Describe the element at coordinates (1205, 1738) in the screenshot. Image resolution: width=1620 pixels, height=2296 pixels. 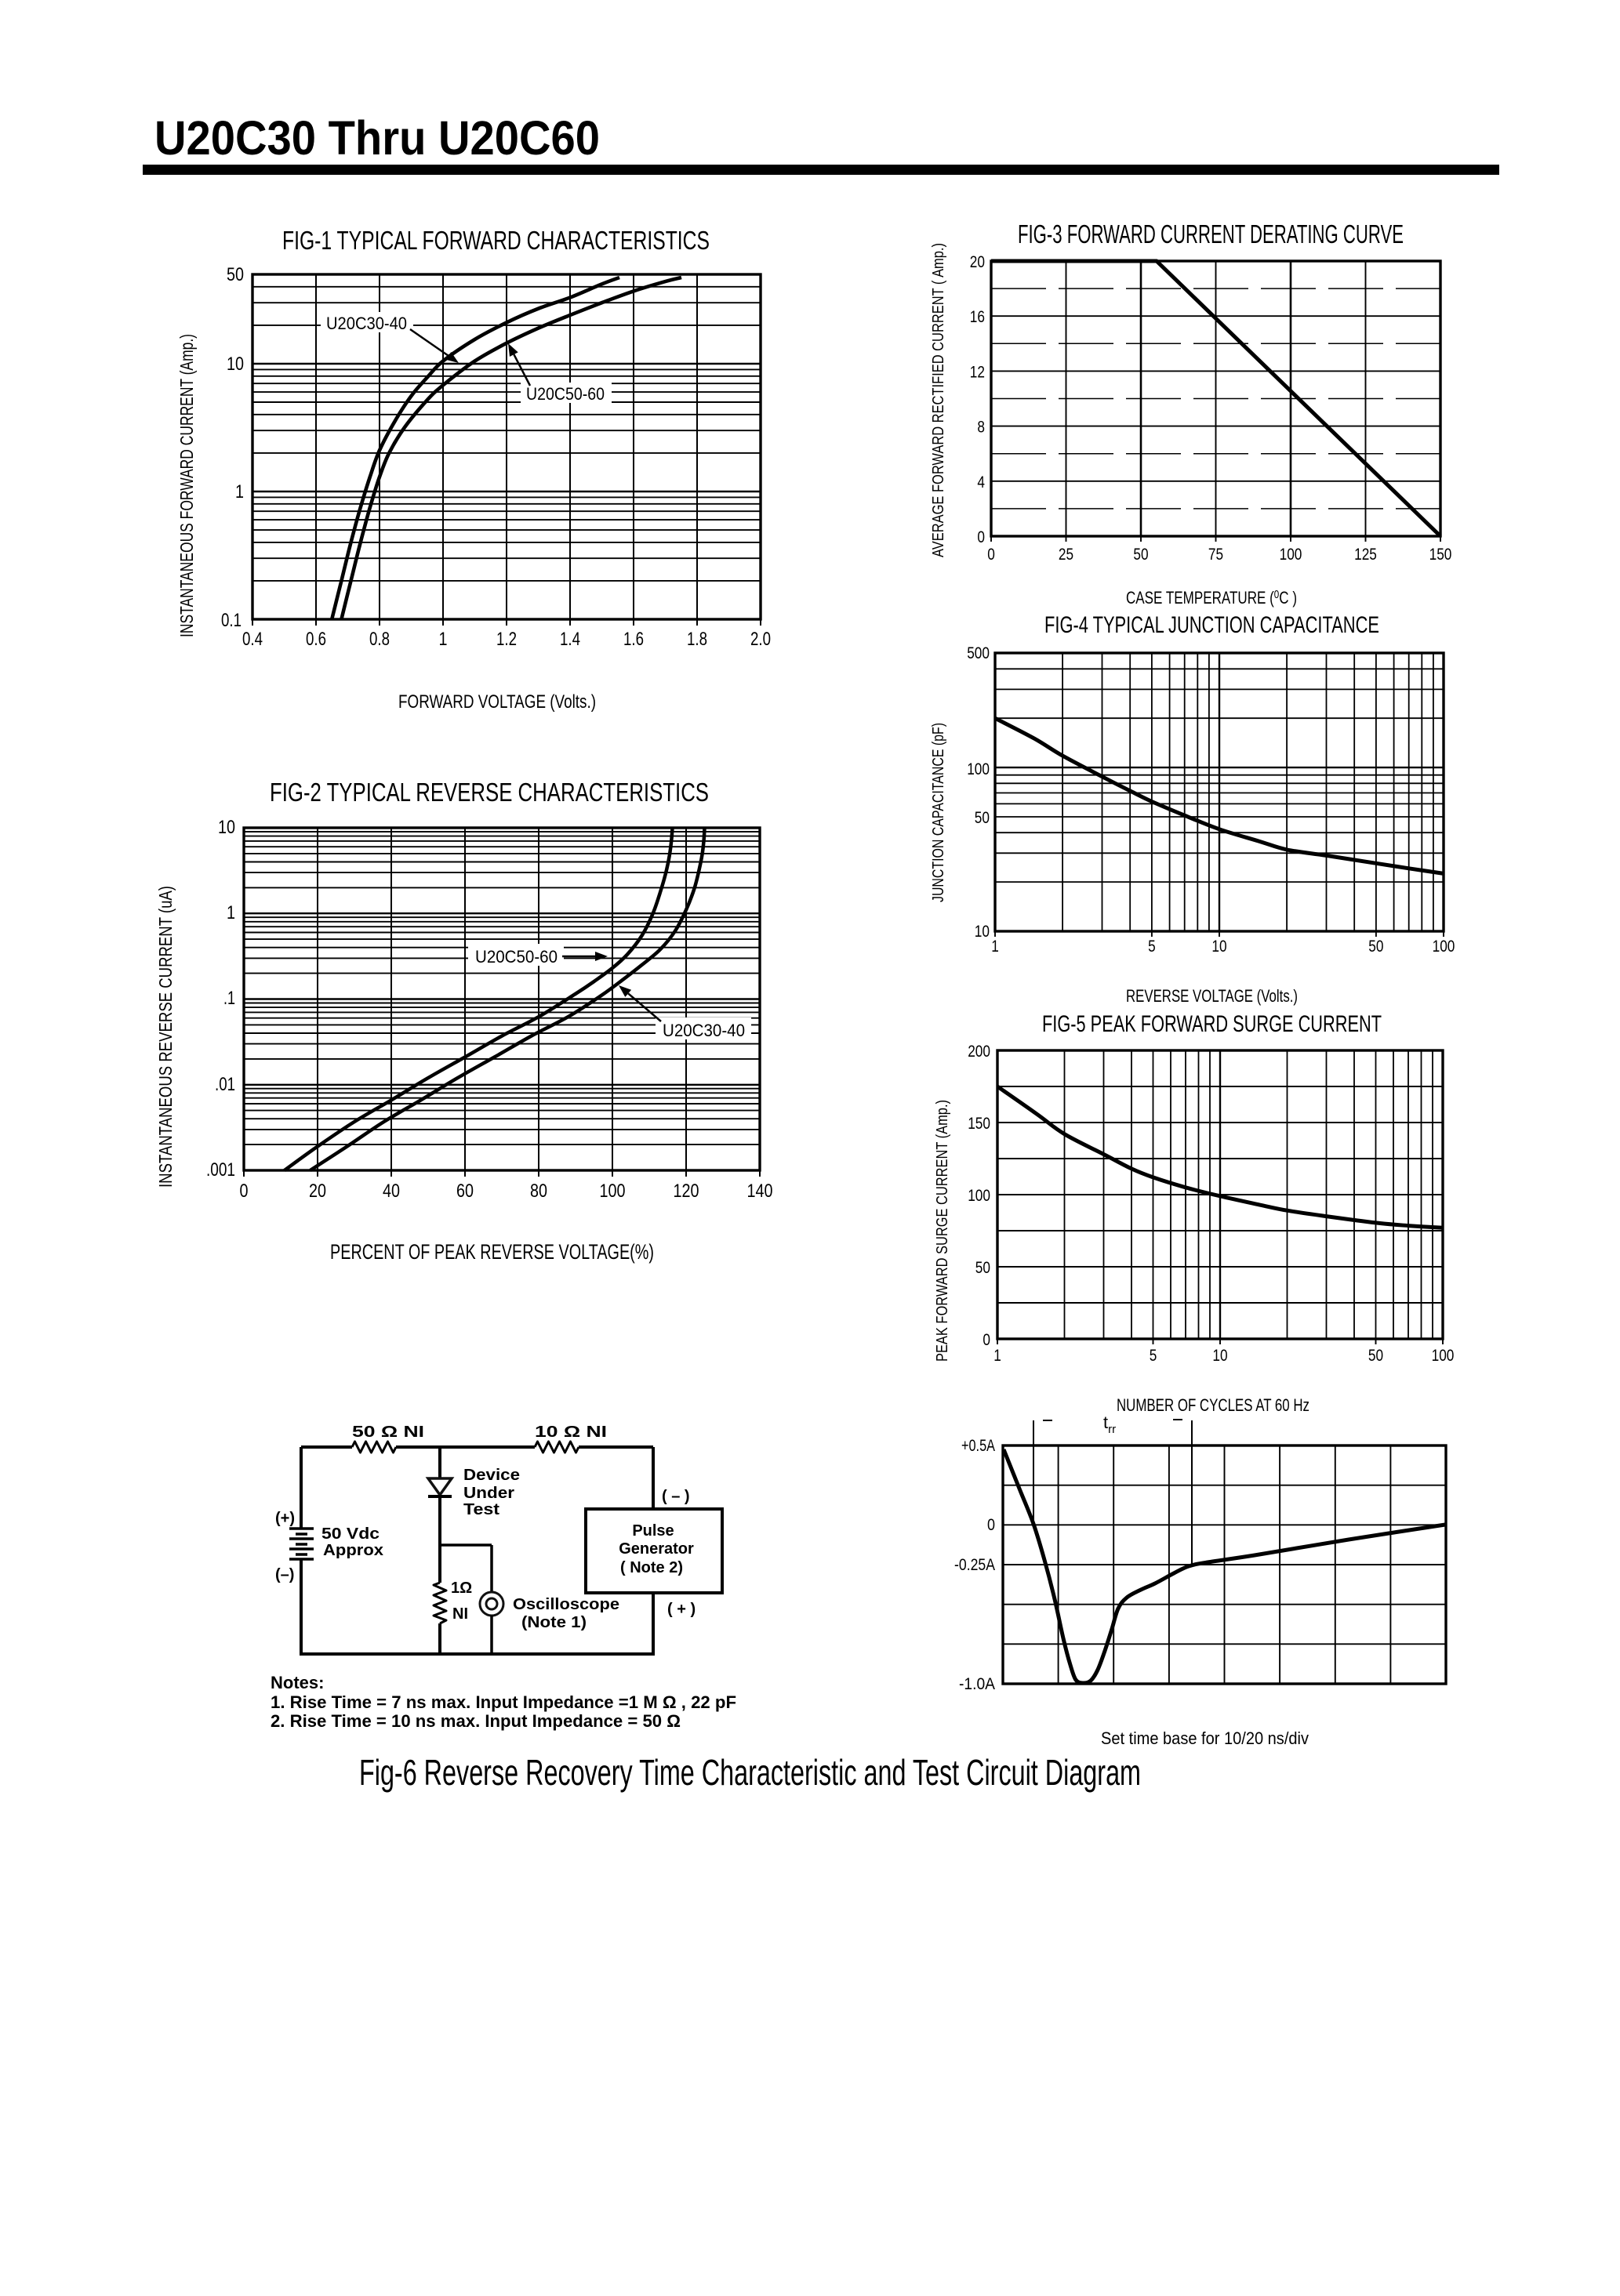
I see `svg-text:Set time base for 10/20 ns/di: Set time base for 10/20 ns/div` at that location.